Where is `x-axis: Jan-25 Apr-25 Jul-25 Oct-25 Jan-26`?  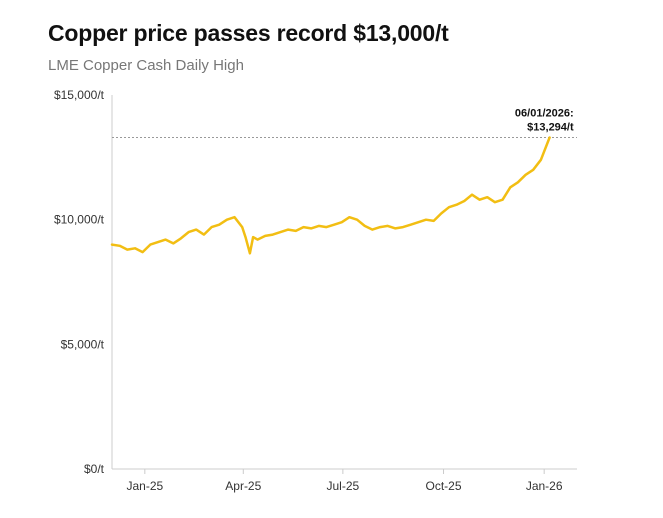
x-axis: Jan-25 Apr-25 Jul-25 Oct-25 Jan-26 is located at coordinates (344, 480).